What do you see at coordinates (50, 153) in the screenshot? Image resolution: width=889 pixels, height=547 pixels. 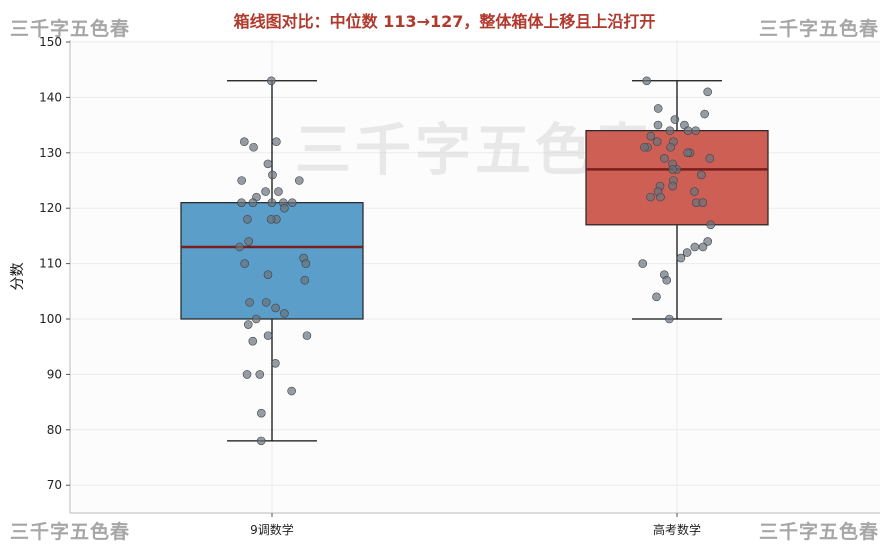 I see `y-tick-label: 130` at bounding box center [50, 153].